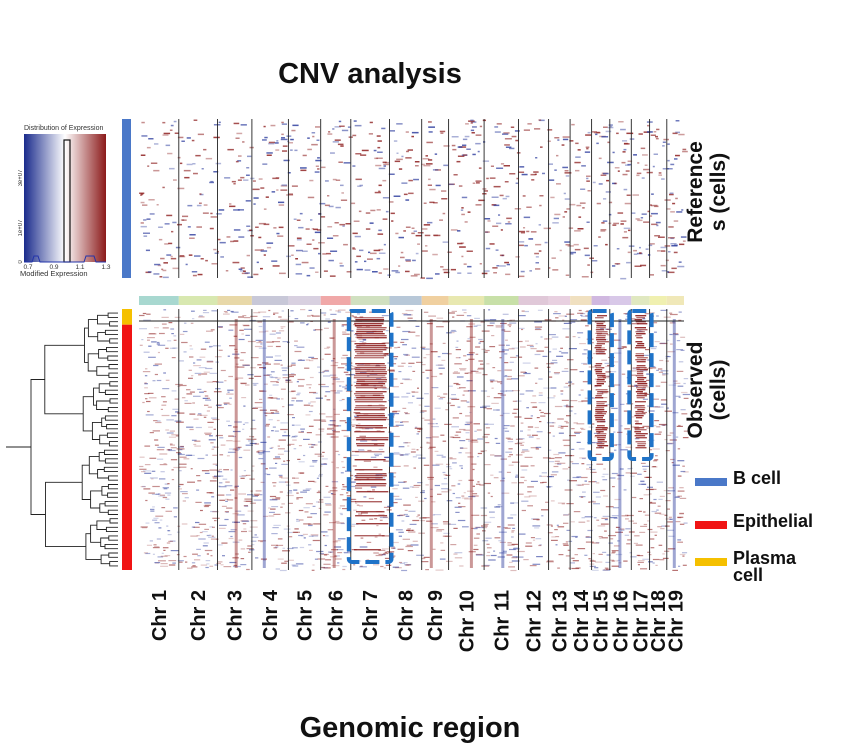  Describe the element at coordinates (502, 620) in the screenshot. I see `chromosome-tick-label: Chr 11` at that location.